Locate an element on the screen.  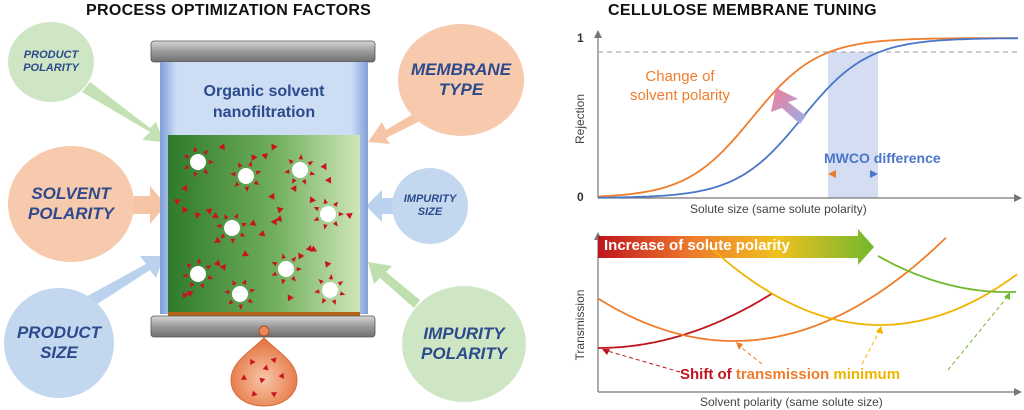
product-polarity-label: PRODUCT POLARITY is located at coordinates (51, 61).